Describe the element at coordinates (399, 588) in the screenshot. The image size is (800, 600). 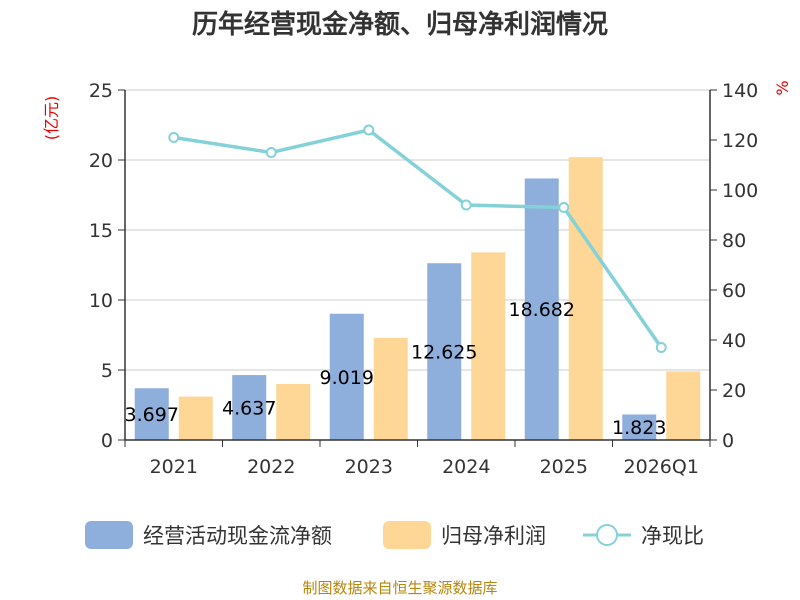
I see `source-note: 制图数据来自恒生聚源数据库` at that location.